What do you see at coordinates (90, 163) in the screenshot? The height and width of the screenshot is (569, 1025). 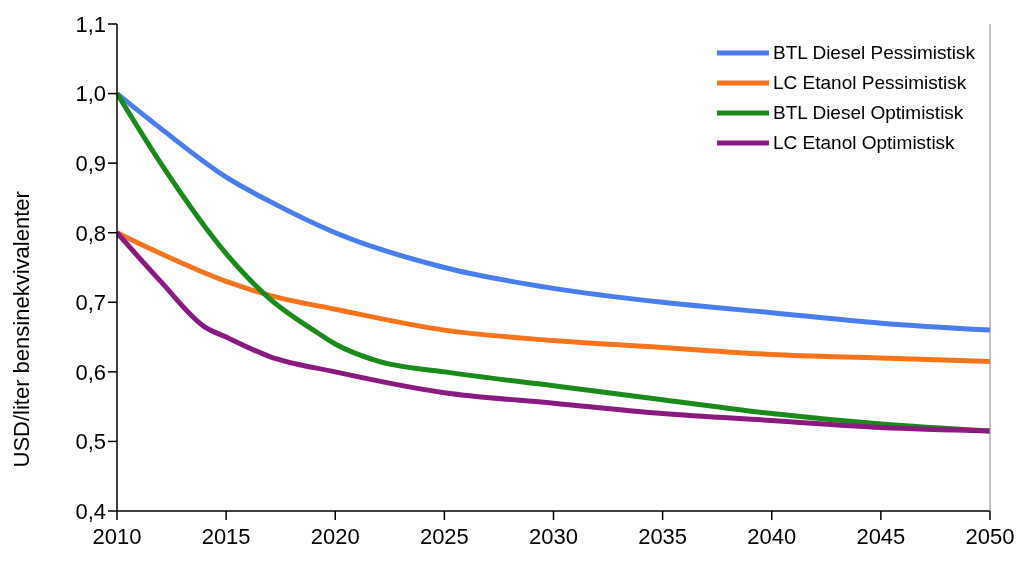 I see `y-tick-label: 0,9` at bounding box center [90, 163].